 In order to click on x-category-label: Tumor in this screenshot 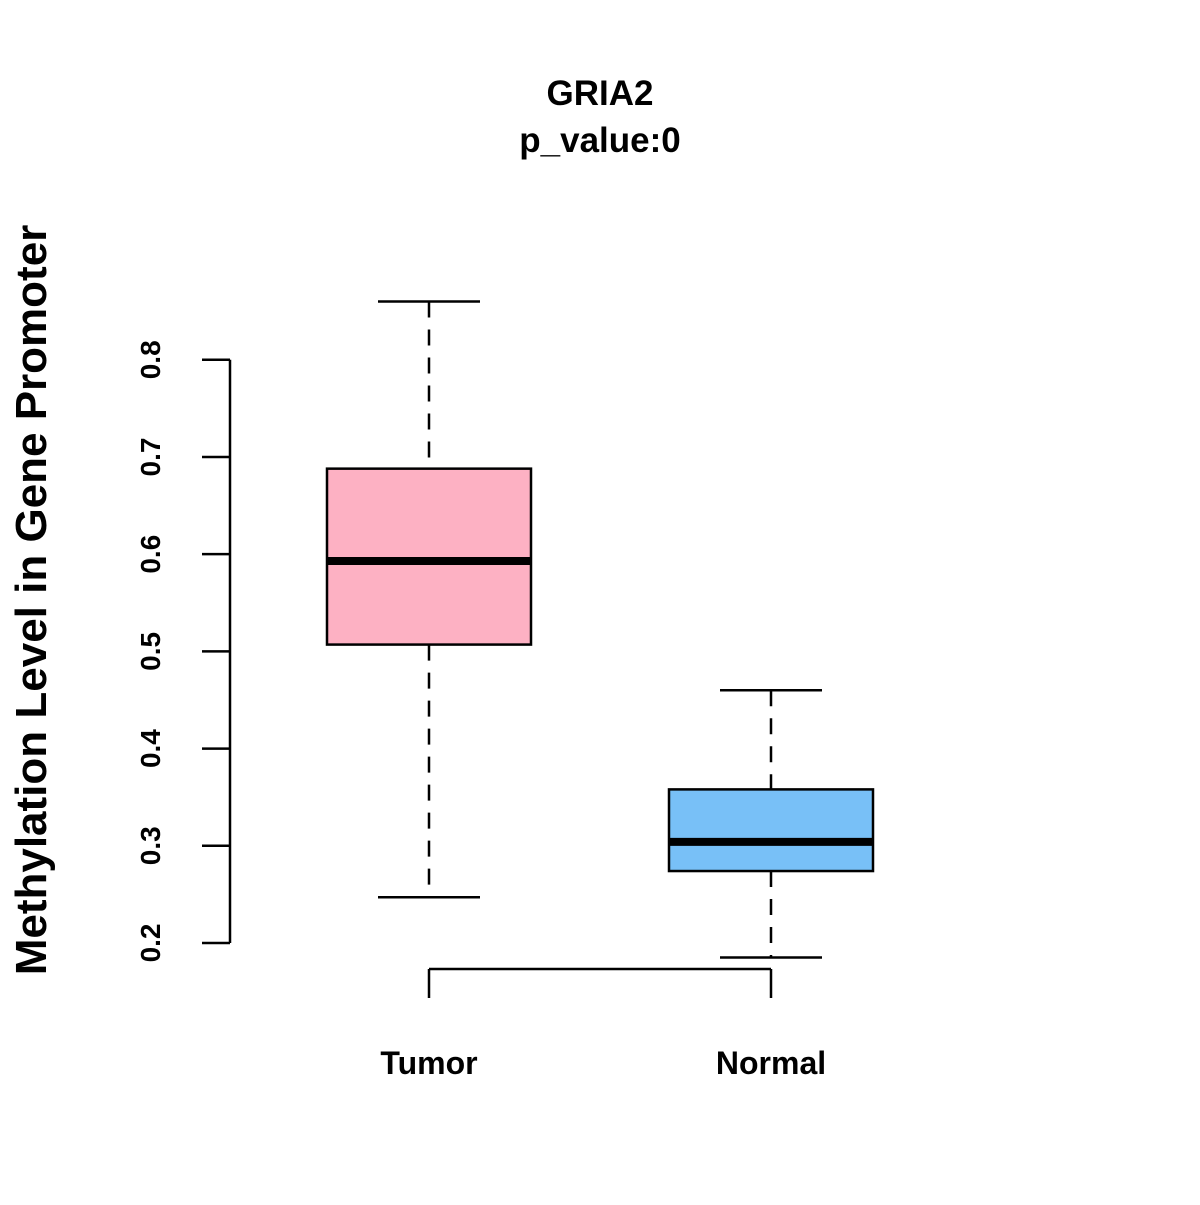, I will do `click(428, 1063)`.